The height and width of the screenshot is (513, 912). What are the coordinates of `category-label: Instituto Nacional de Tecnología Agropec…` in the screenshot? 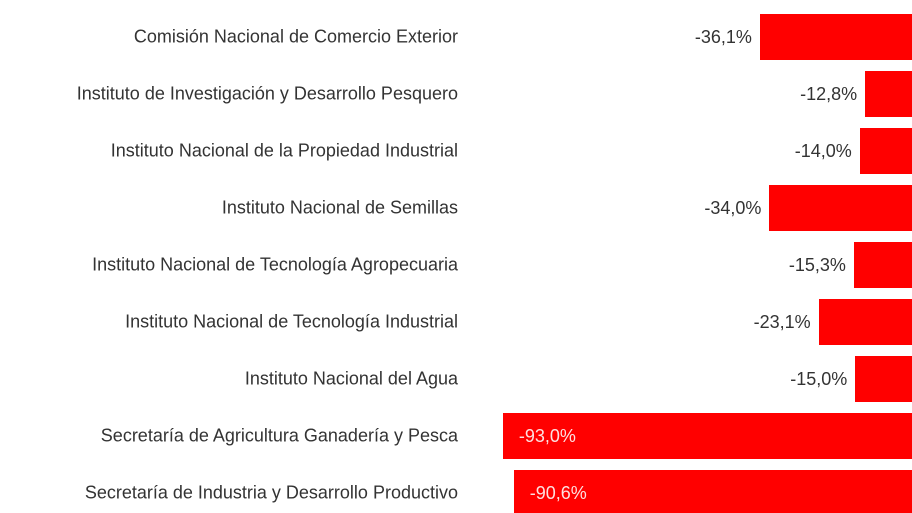 It's located at (229, 265).